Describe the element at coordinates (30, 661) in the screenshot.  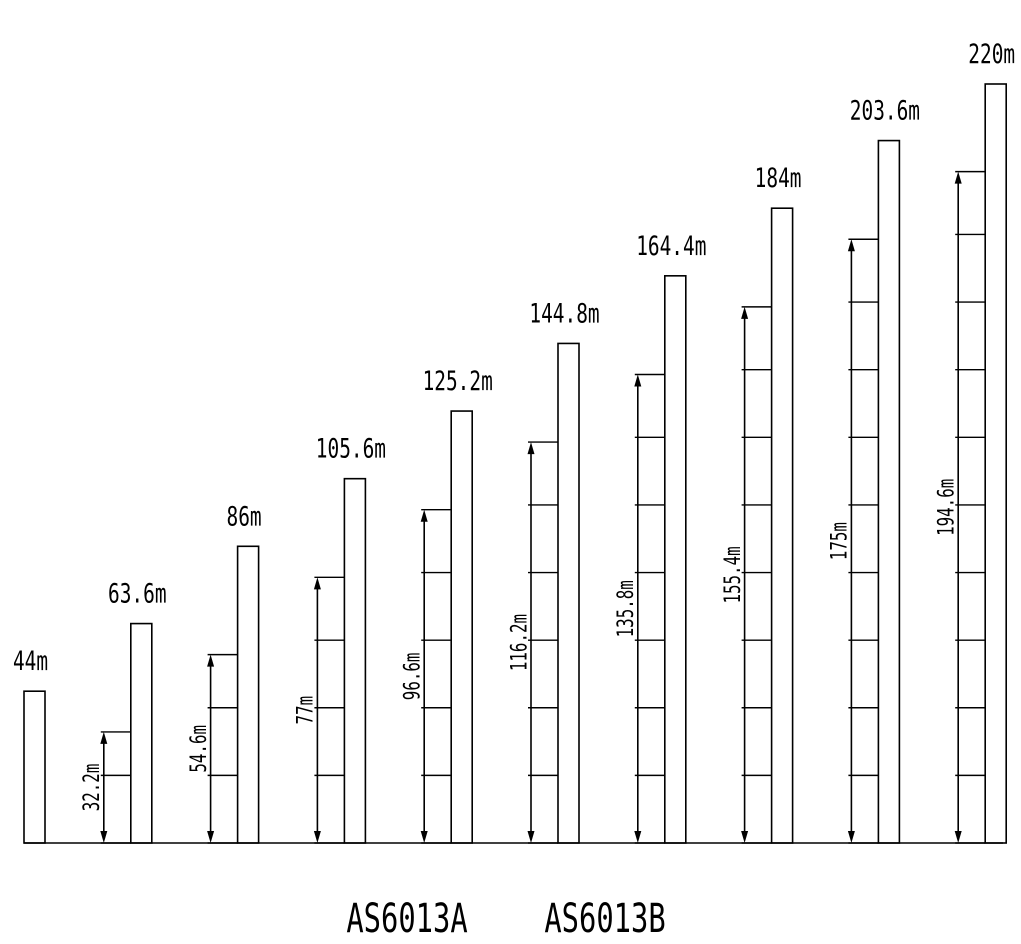
I see `mast-height-label: 44m` at that location.